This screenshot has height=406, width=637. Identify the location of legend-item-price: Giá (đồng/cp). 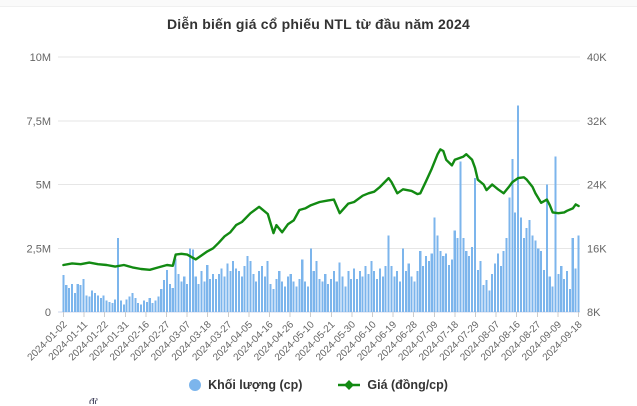
(393, 385).